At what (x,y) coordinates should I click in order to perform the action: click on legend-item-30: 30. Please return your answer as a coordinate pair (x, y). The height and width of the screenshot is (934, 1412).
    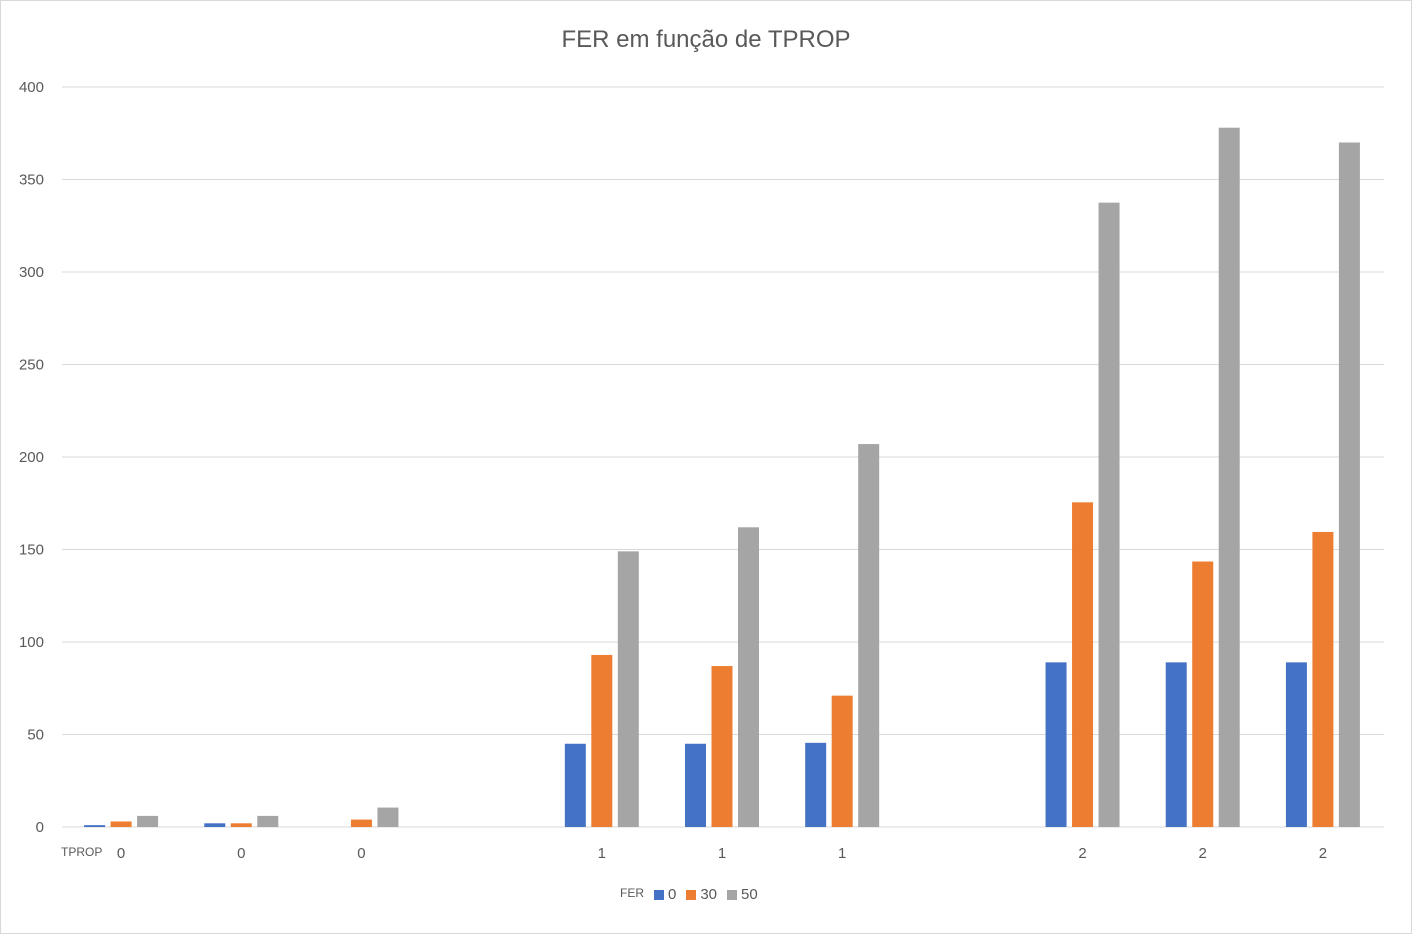
    Looking at the image, I should click on (701, 894).